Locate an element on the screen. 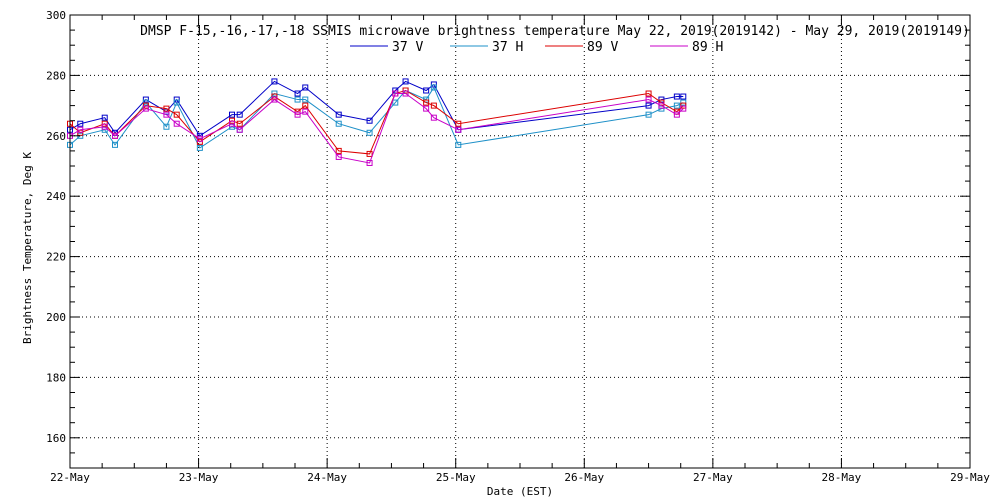 This screenshot has height=500, width=1000. y-tick-label: 160 is located at coordinates (56, 438).